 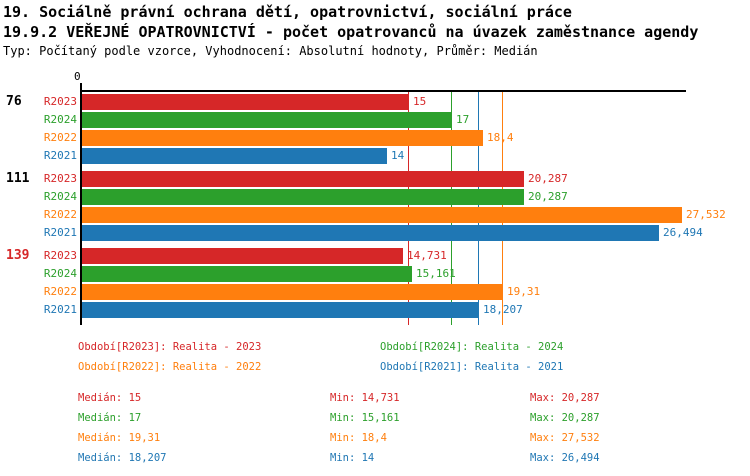 I want to click on stat-min-r2023: Min: 14,731, so click(x=365, y=398).